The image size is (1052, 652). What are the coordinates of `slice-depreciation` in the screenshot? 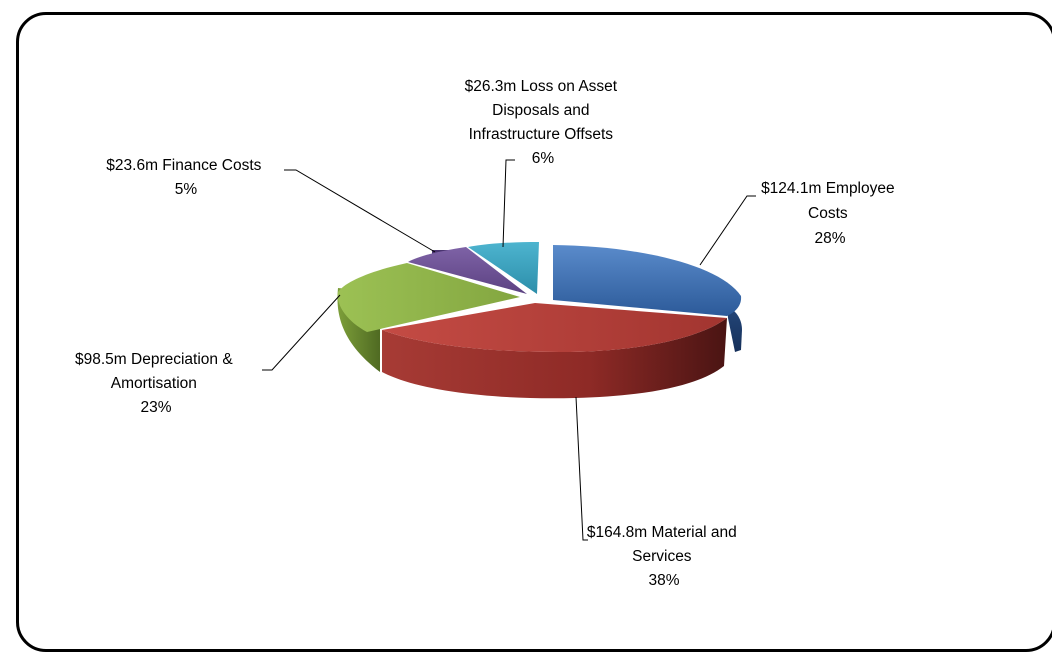 It's located at (428, 297).